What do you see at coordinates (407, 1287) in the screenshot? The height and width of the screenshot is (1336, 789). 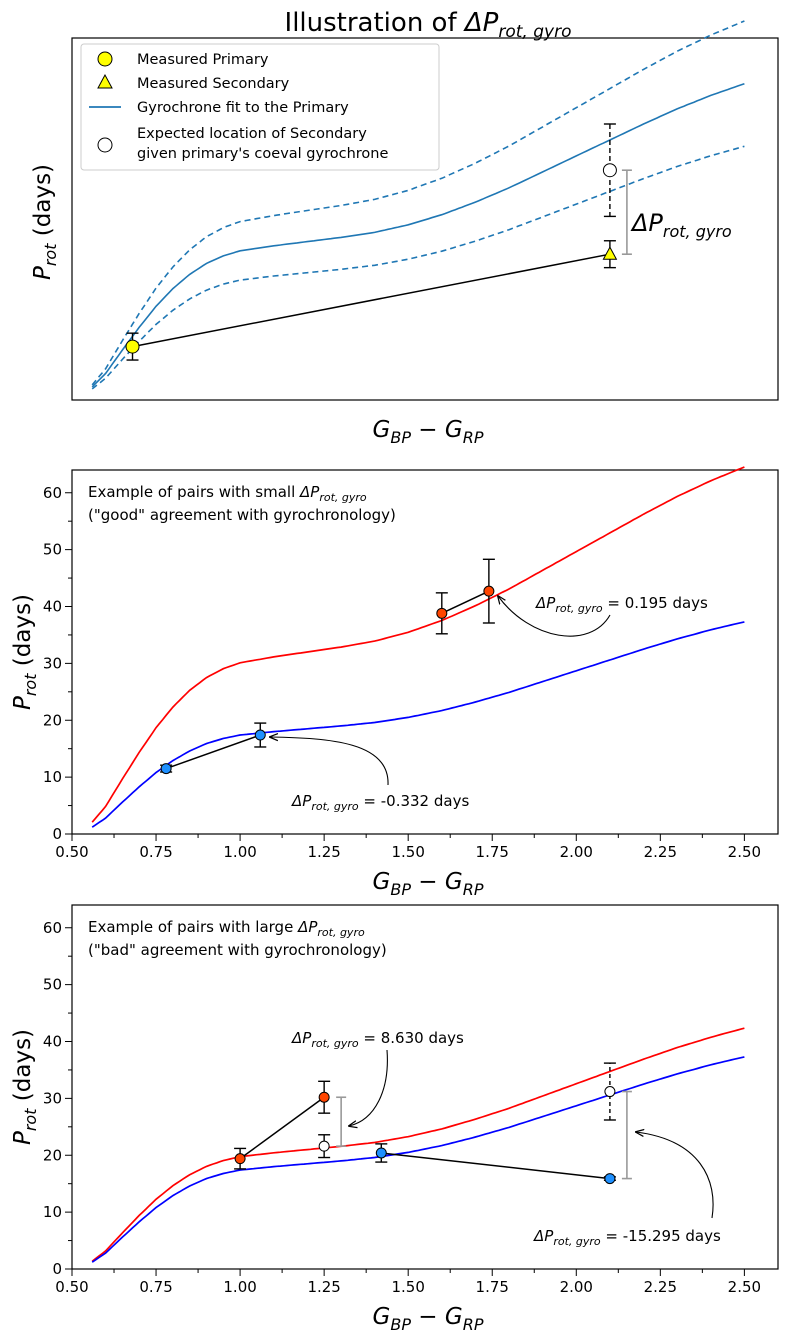 I see `p3-xtick-label-4: 1.50` at bounding box center [407, 1287].